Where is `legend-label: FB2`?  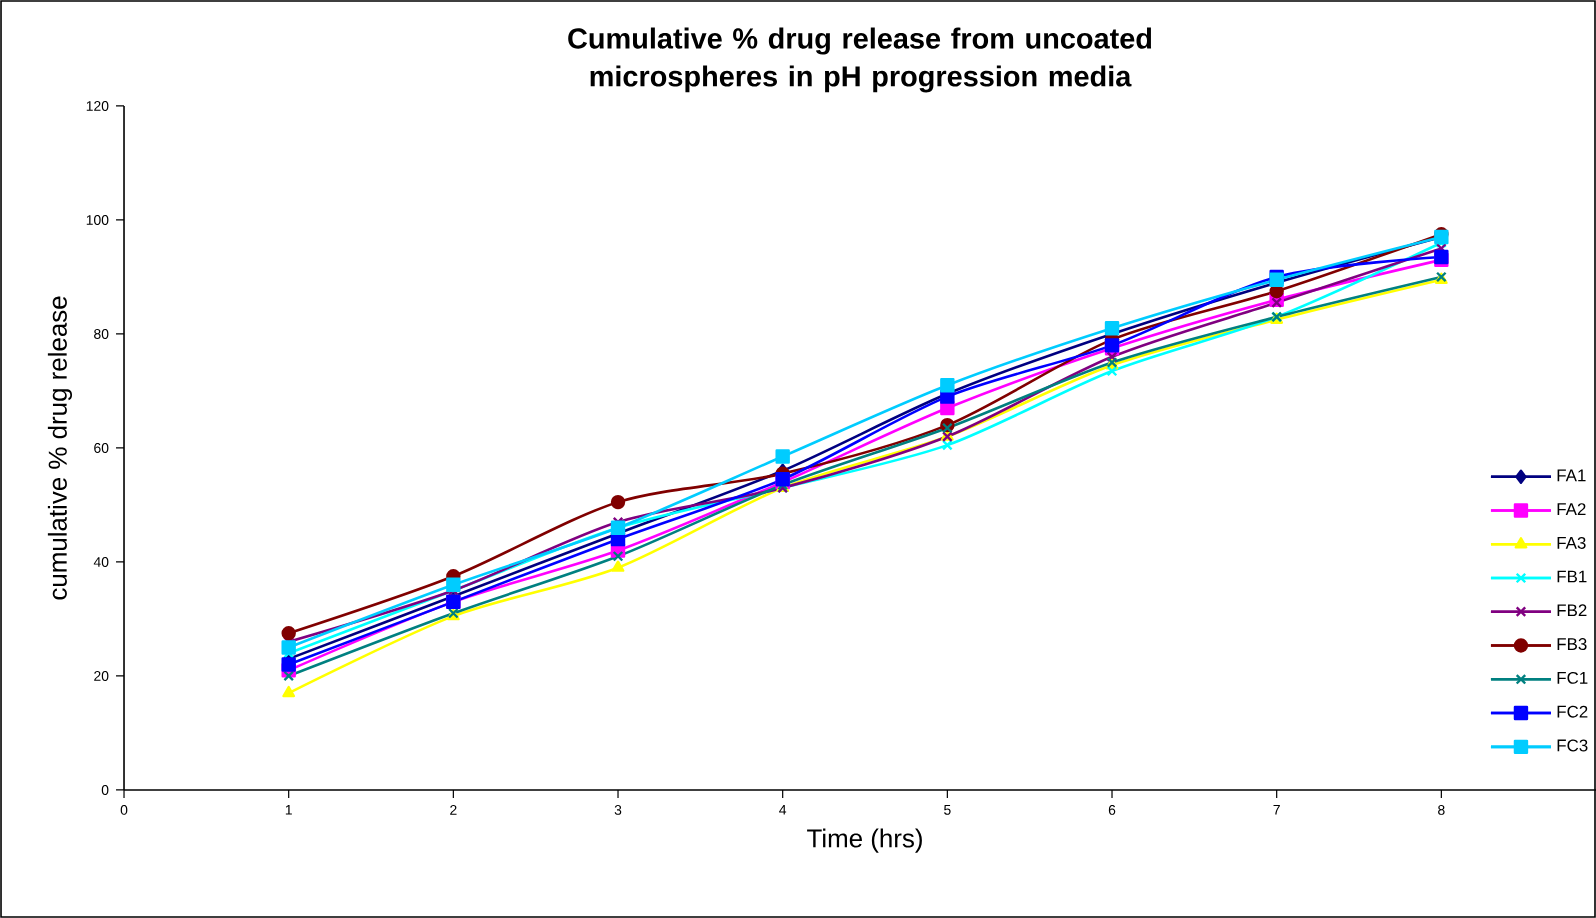 legend-label: FB2 is located at coordinates (1572, 610).